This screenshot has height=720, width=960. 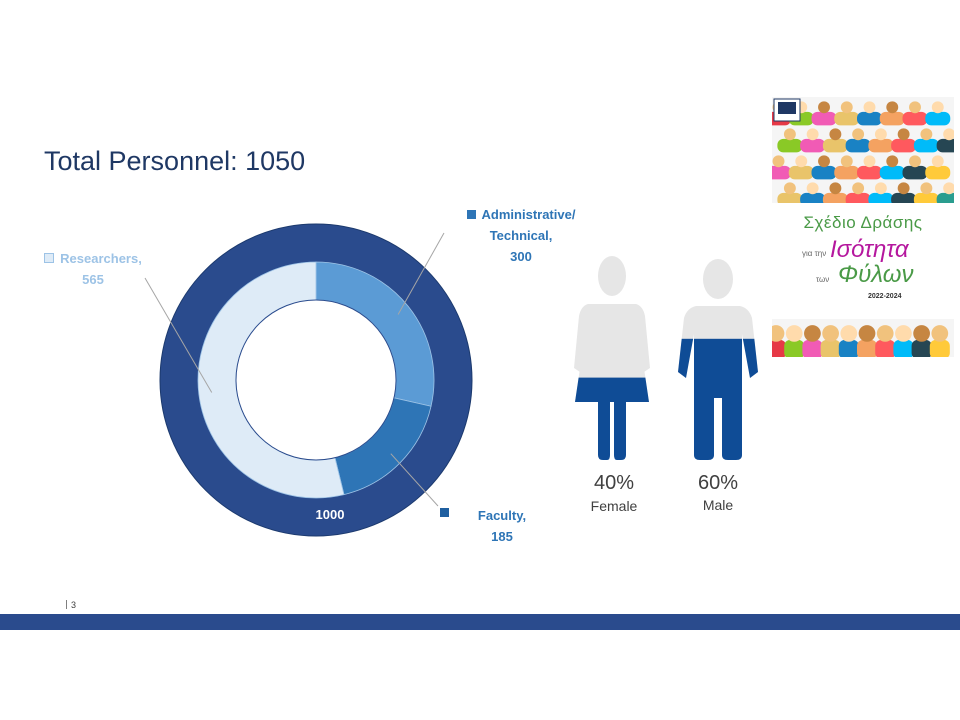 I want to click on legend-label-fac: Faculty,, so click(x=502, y=515).